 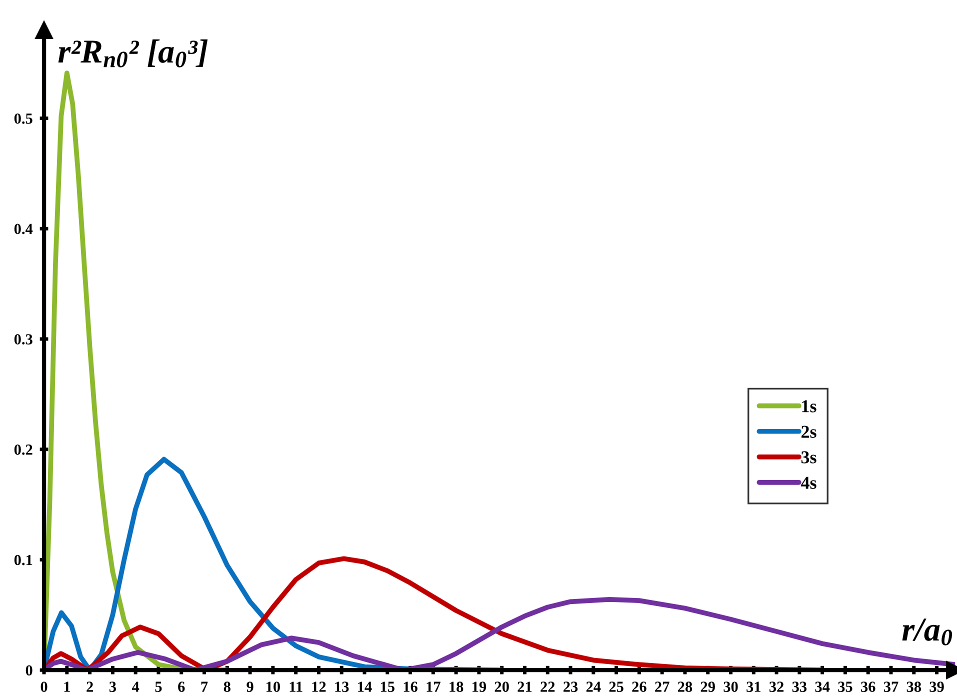 What do you see at coordinates (501, 687) in the screenshot?
I see `x-tick-label: 20` at bounding box center [501, 687].